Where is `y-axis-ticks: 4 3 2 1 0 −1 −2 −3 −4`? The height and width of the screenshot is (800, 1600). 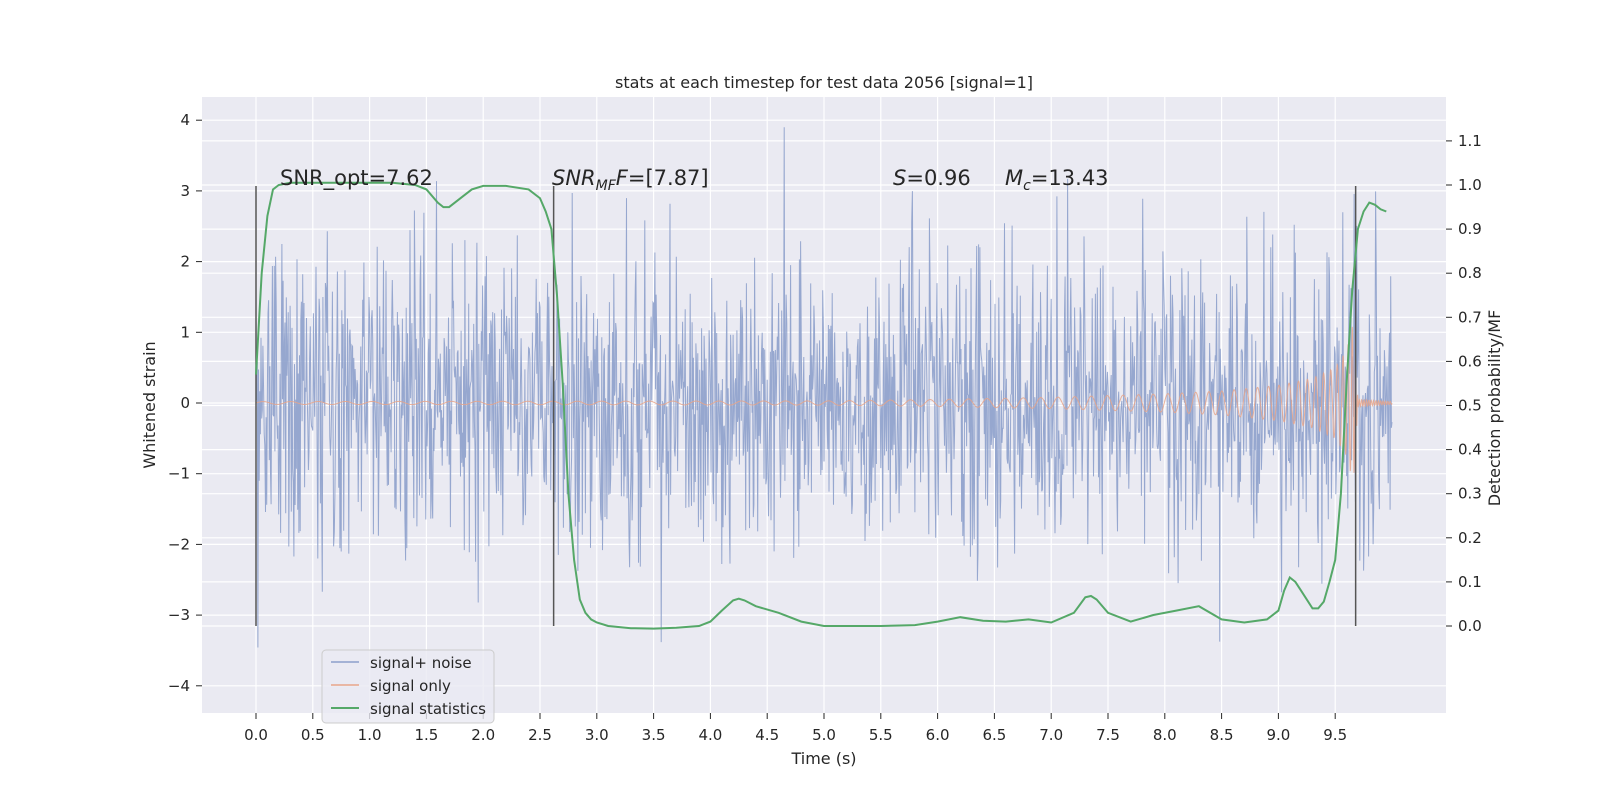 y-axis-ticks: 4 3 2 1 0 −1 −2 −3 −4 is located at coordinates (185, 403).